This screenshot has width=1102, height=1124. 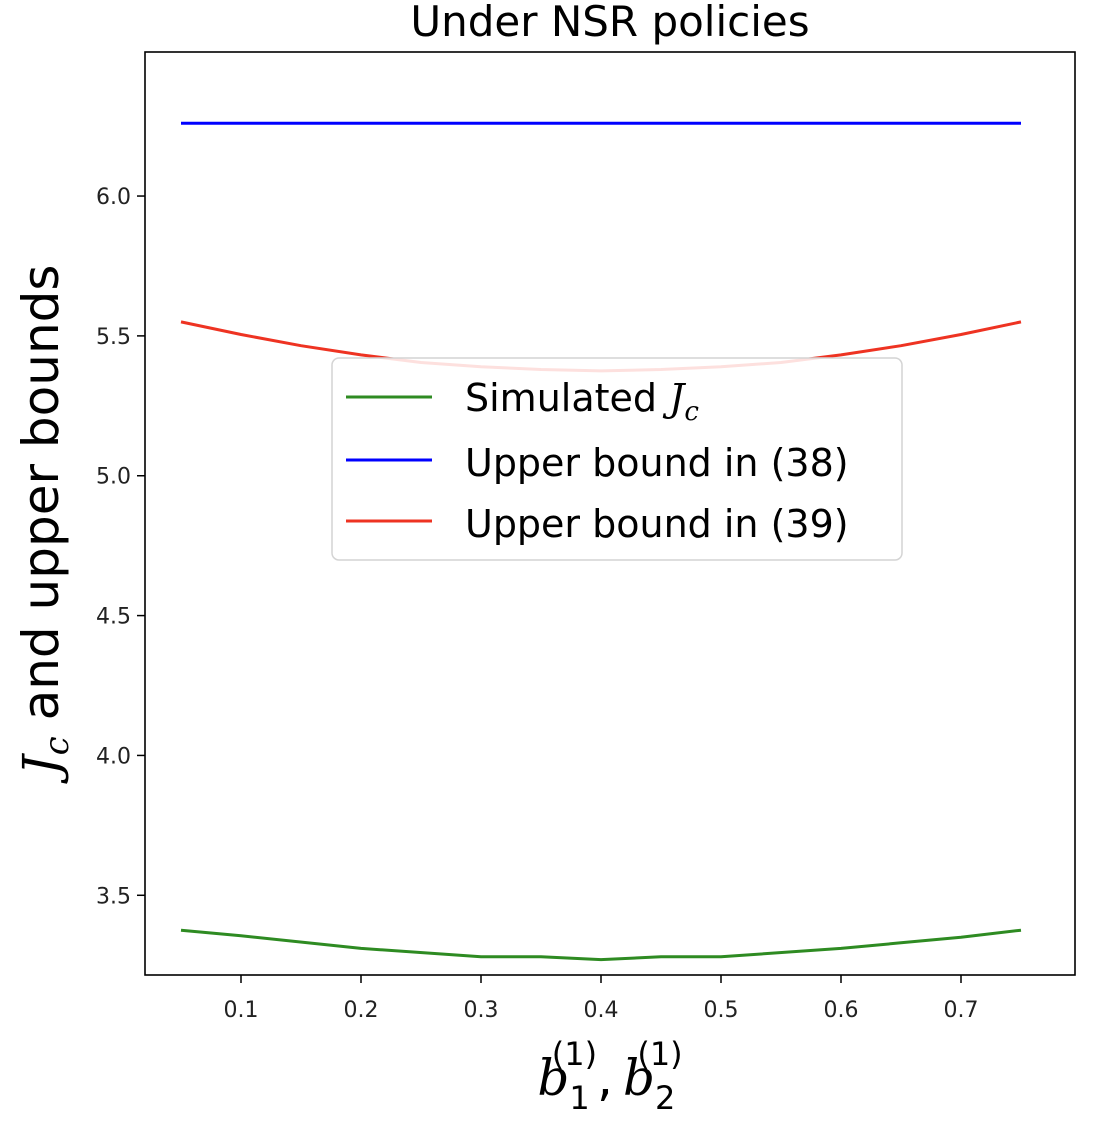 What do you see at coordinates (113, 896) in the screenshot?
I see `y-tick-label: 3.5` at bounding box center [113, 896].